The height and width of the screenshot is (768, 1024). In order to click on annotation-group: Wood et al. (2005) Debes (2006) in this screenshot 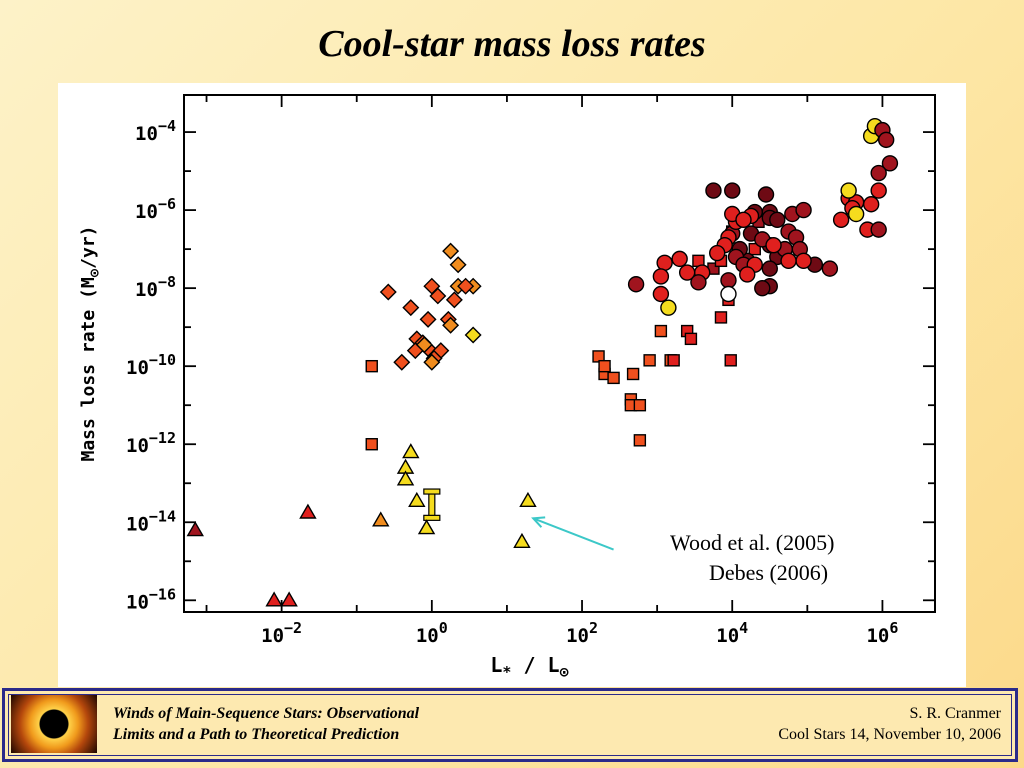, I will do `click(682, 550)`.